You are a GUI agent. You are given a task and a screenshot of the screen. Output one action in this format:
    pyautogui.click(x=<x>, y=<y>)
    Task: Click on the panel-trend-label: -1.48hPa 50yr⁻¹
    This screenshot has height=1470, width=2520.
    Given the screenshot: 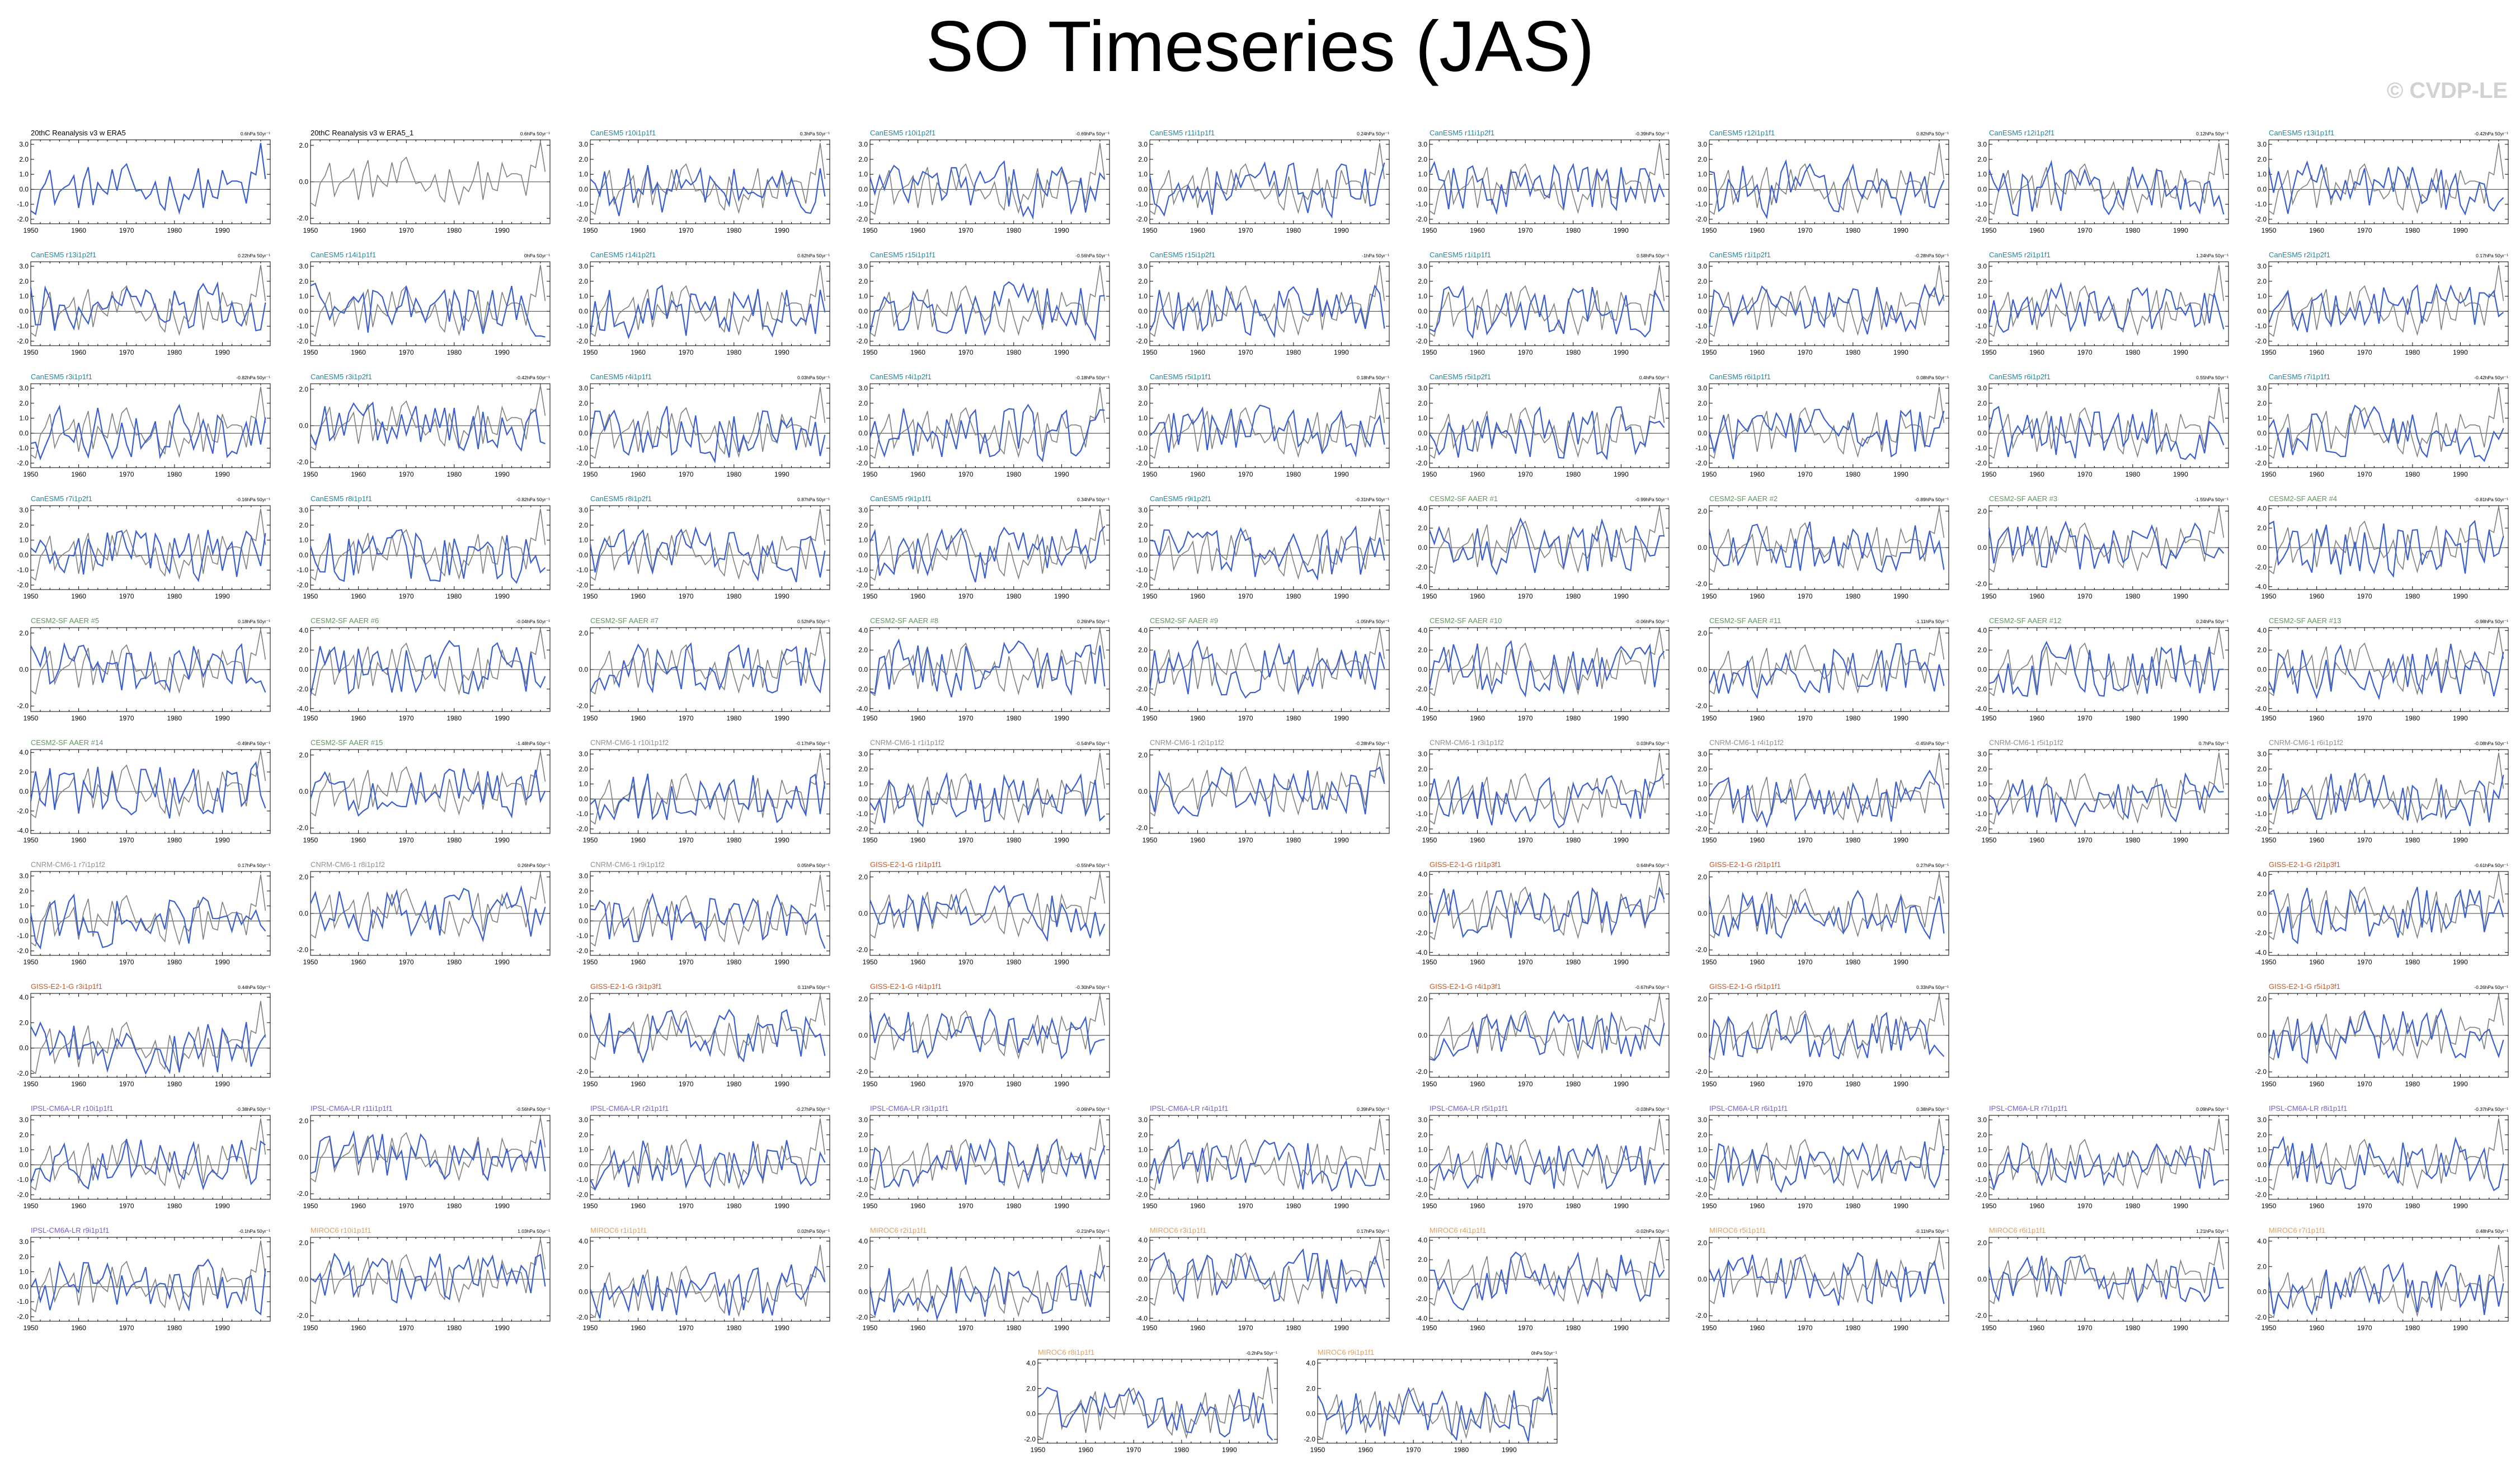 What is the action you would take?
    pyautogui.click(x=533, y=743)
    